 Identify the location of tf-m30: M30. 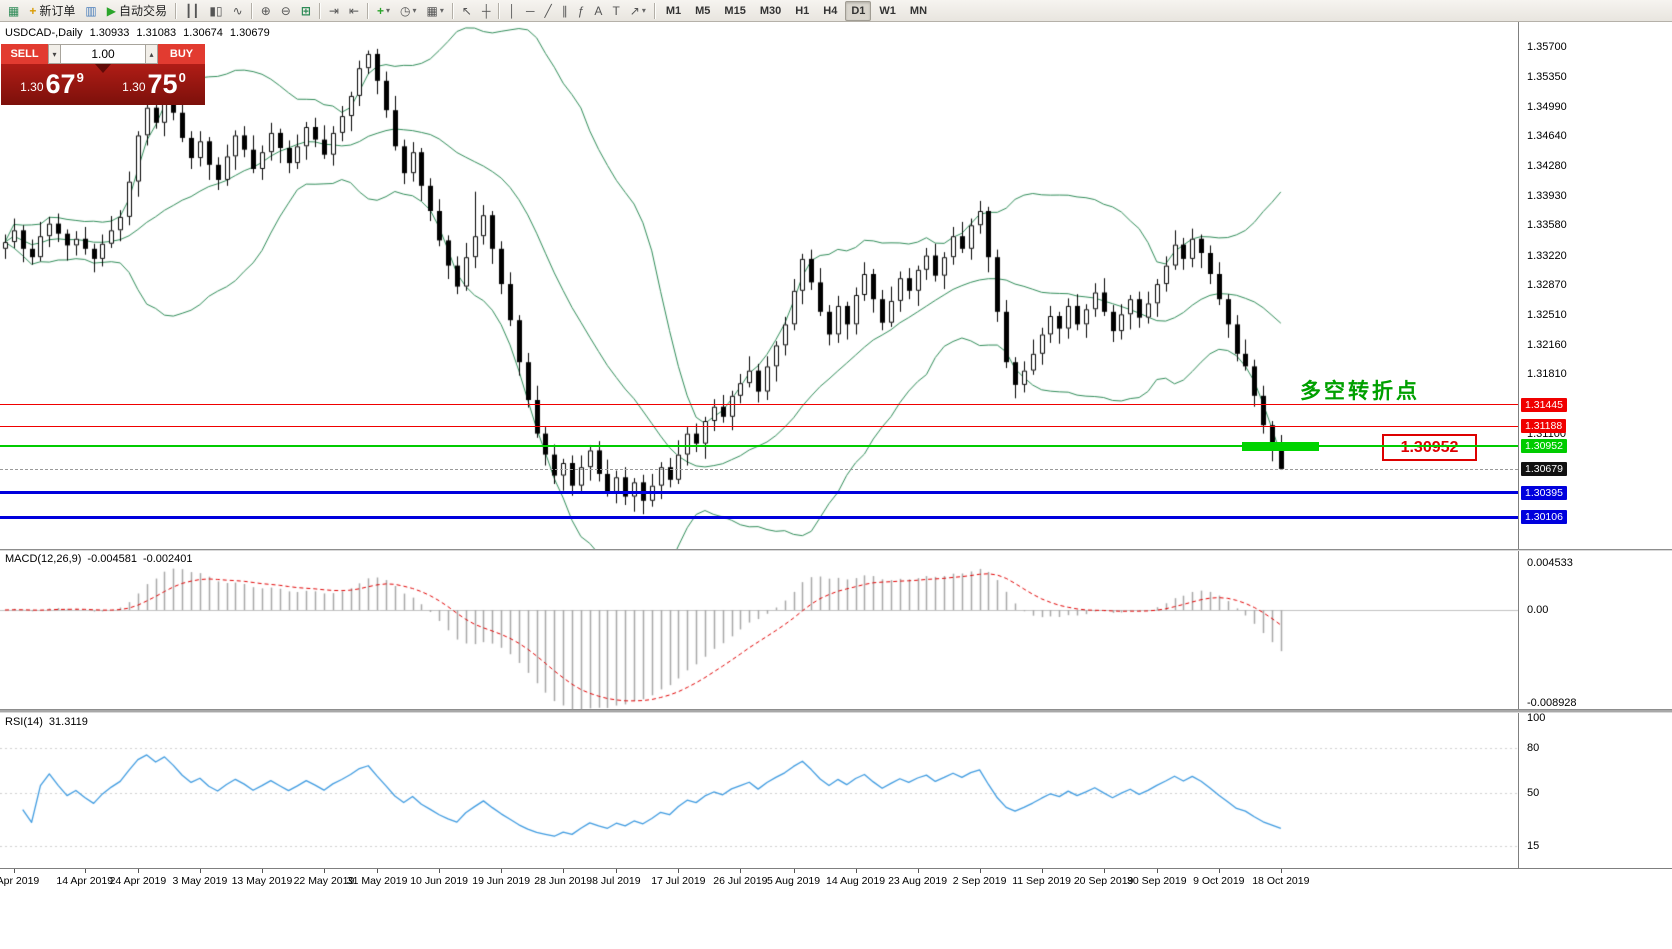
(770, 11).